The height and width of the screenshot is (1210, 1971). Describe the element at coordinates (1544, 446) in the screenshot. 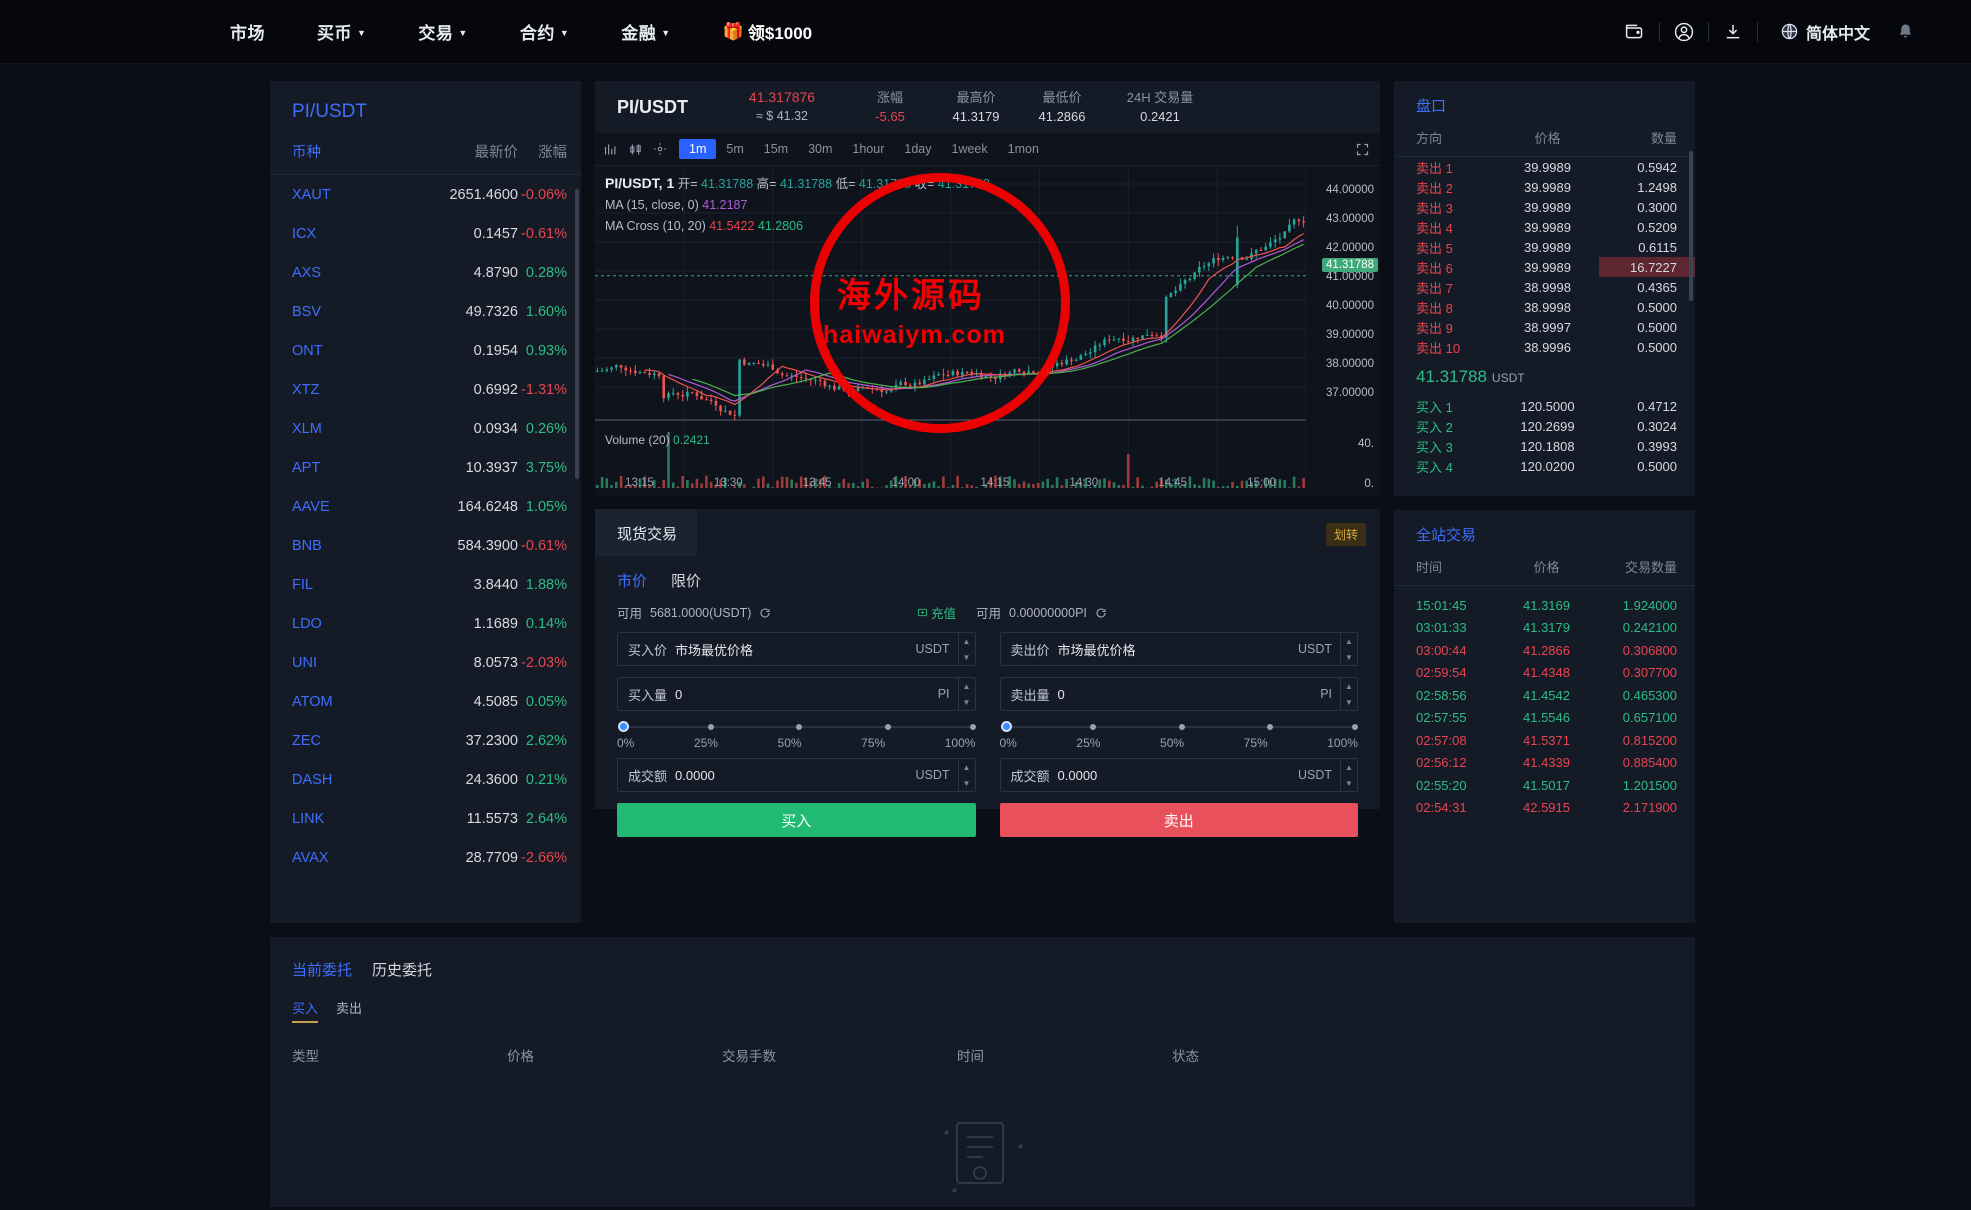

I see `orderbook-bid-row: 买入 3 120.1808 0.3993` at that location.